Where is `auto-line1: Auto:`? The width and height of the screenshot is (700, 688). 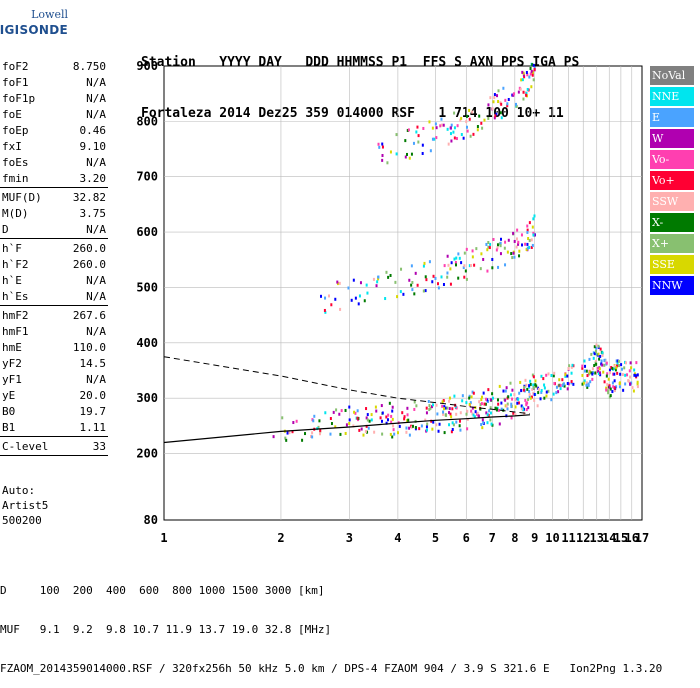
auto-line1: Auto: is located at coordinates (19, 490).